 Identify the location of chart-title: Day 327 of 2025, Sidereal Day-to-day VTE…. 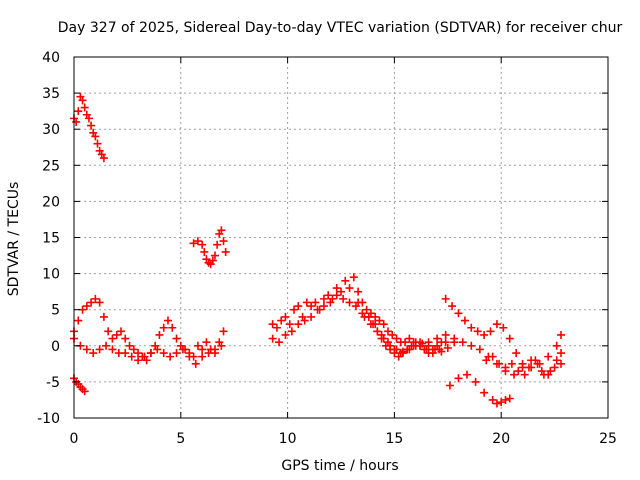
(340, 28).